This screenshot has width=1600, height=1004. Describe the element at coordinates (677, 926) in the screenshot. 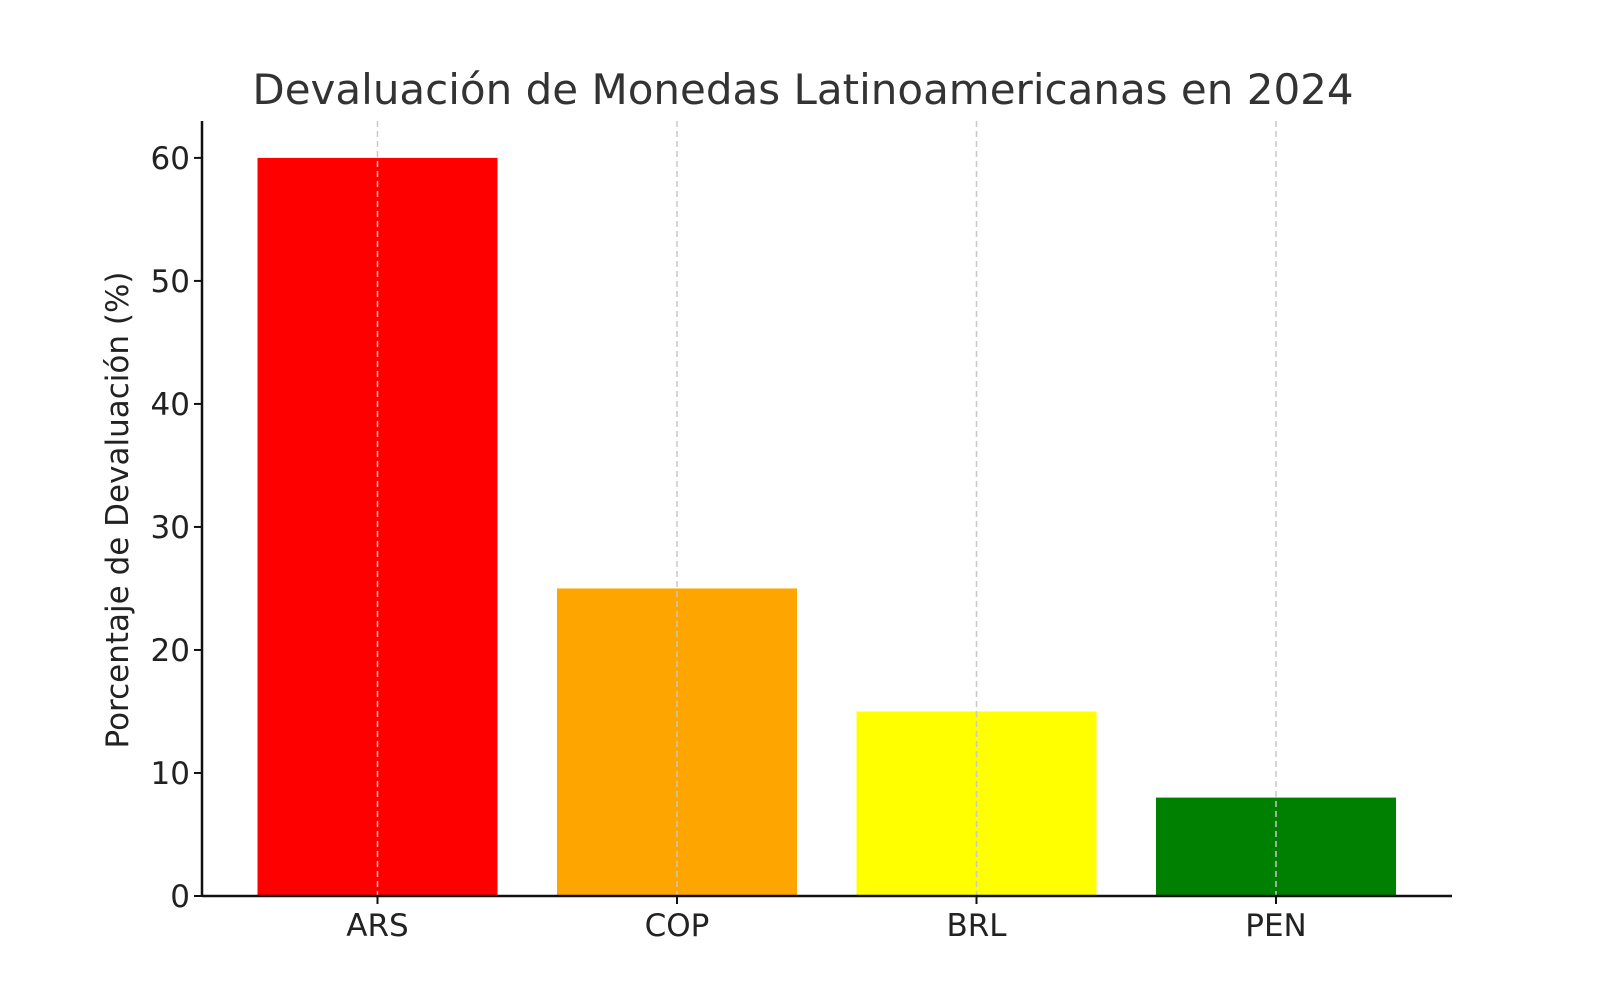

I see `x-tick-label-cop: COP` at that location.